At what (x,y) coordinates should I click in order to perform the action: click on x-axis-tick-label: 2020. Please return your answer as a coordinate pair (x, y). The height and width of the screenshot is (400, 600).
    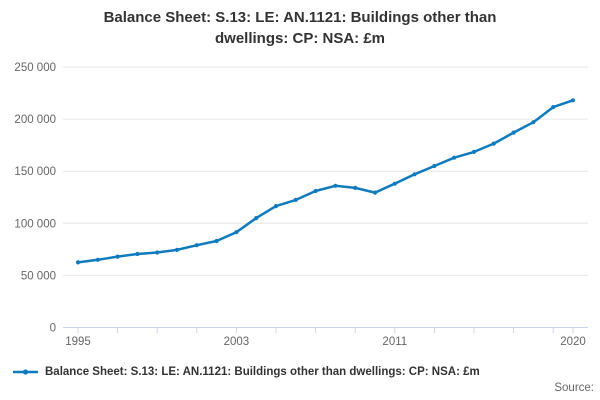
    Looking at the image, I should click on (573, 342).